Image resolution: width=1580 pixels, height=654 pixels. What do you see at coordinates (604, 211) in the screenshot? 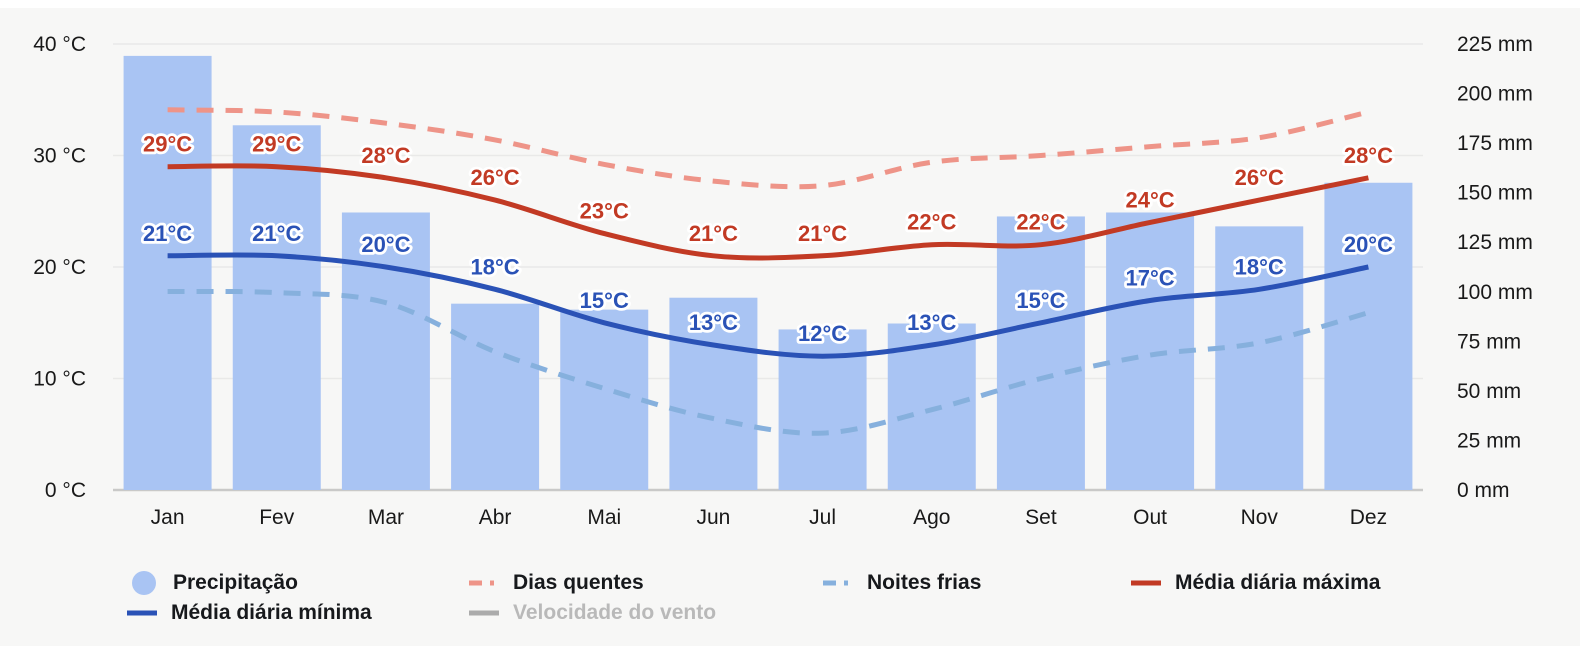
I see `temperature-point-label: 23°C` at bounding box center [604, 211].